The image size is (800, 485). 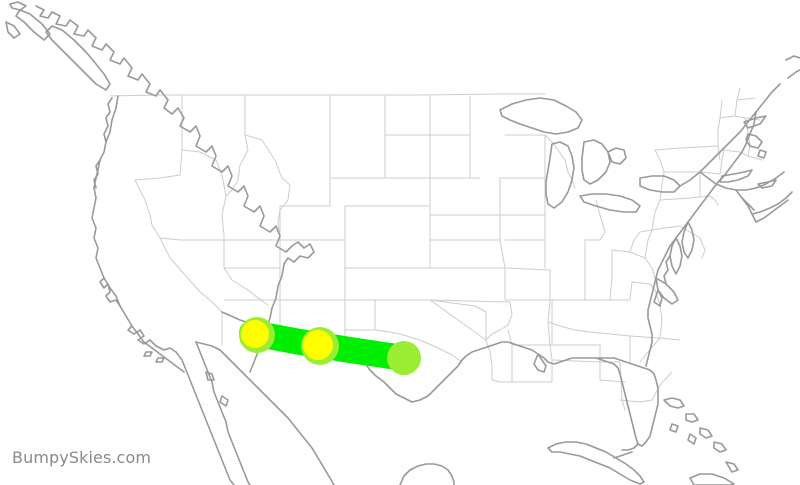 I want to click on turbulence-marker-destination, so click(x=404, y=358).